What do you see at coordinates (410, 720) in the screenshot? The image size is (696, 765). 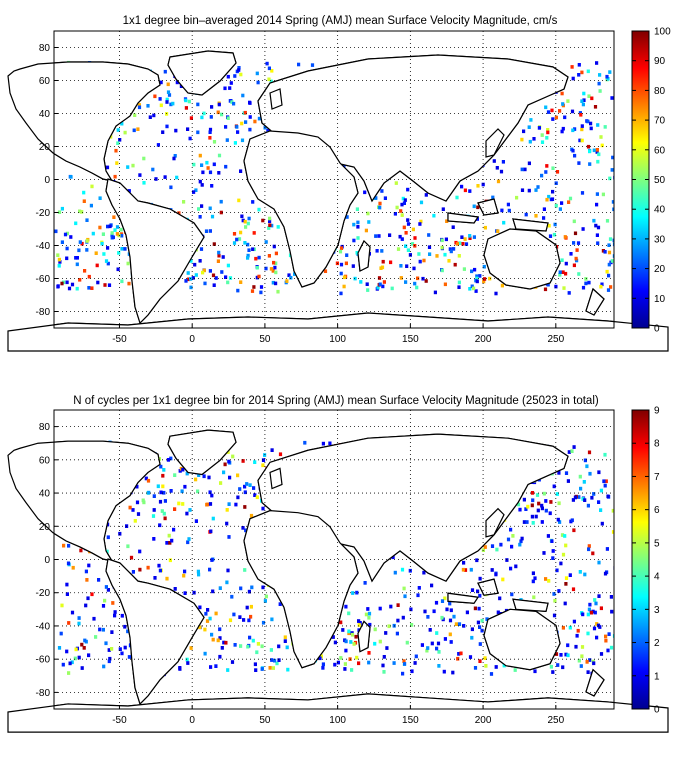 I see `x-tick-label: 150` at bounding box center [410, 720].